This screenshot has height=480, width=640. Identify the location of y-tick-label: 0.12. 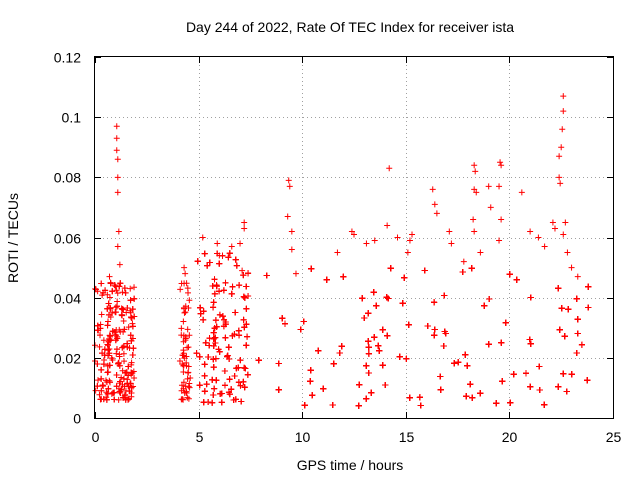
(67, 58).